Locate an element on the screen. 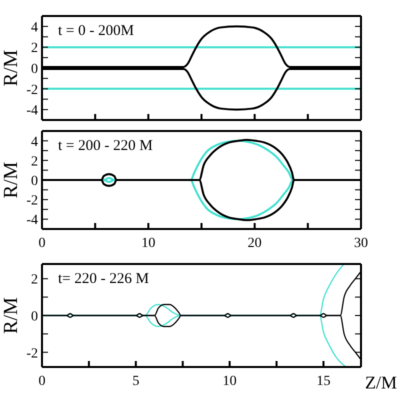 The image size is (409, 393). annotation: t = 0 - 200M is located at coordinates (96, 31).